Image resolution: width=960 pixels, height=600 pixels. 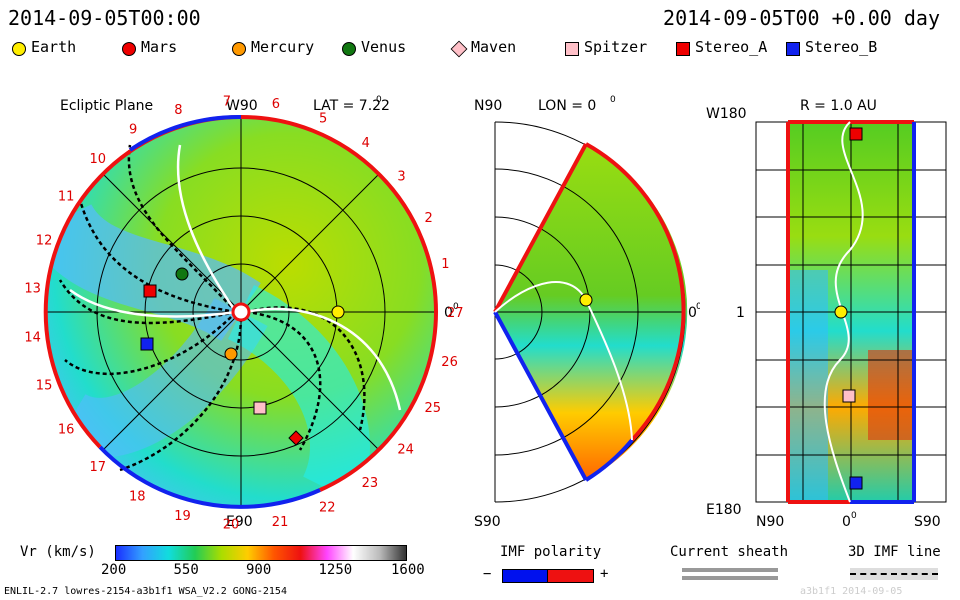 I want to click on legend-symbol-venus, so click(x=349, y=49).